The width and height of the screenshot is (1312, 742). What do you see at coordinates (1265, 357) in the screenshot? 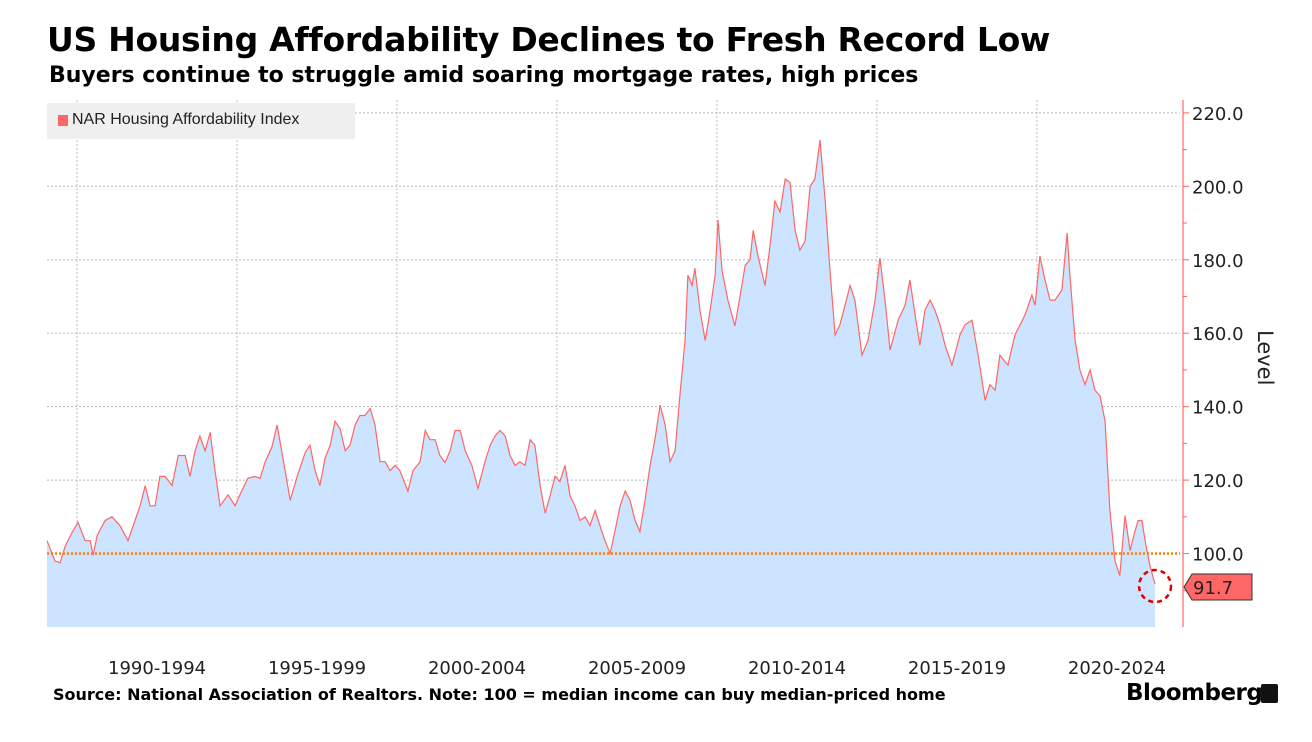
I see `y-axis-label: Level` at bounding box center [1265, 357].